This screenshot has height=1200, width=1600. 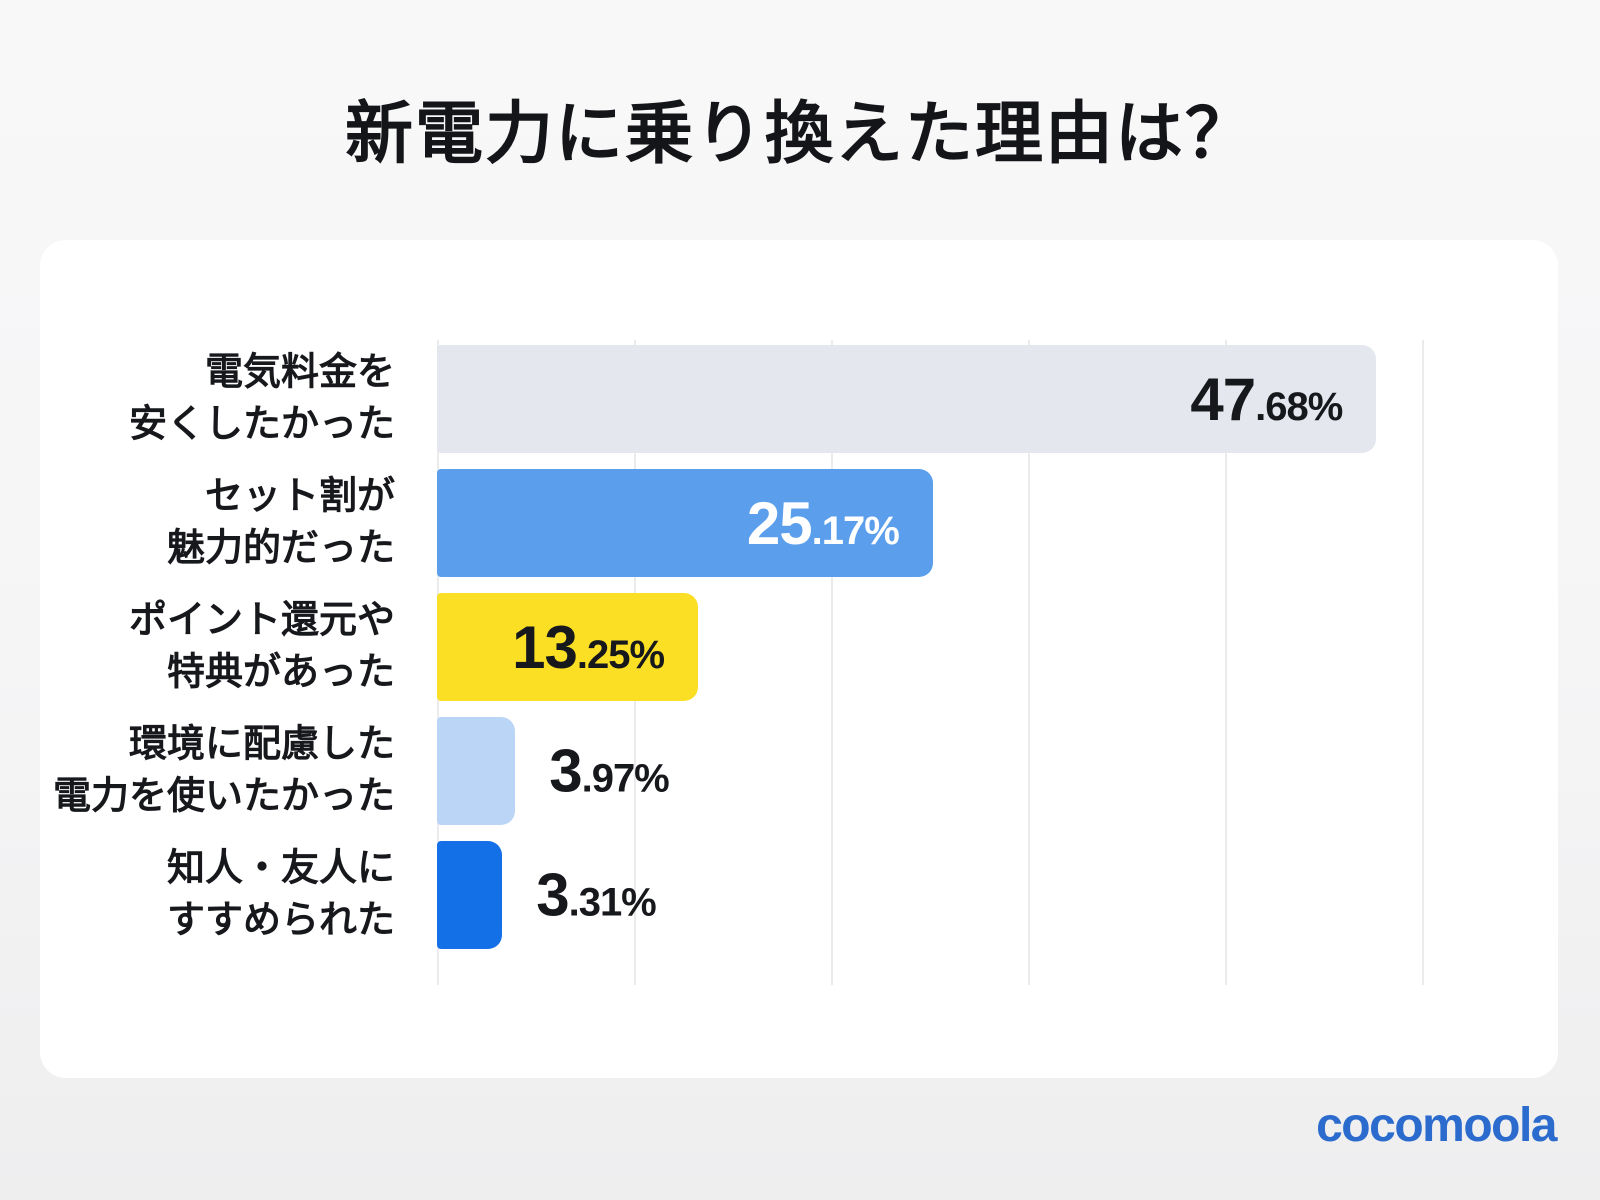 What do you see at coordinates (596, 895) in the screenshot?
I see `value-label: 3.31%` at bounding box center [596, 895].